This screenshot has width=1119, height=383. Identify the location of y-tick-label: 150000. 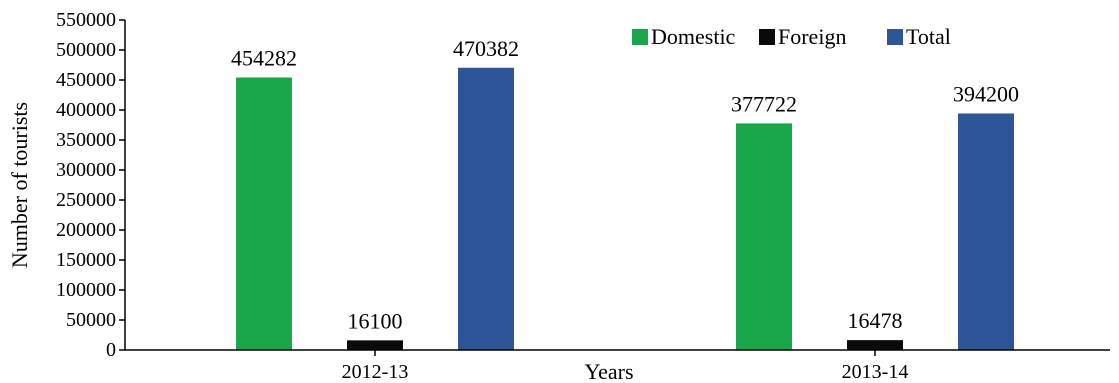
(86, 260).